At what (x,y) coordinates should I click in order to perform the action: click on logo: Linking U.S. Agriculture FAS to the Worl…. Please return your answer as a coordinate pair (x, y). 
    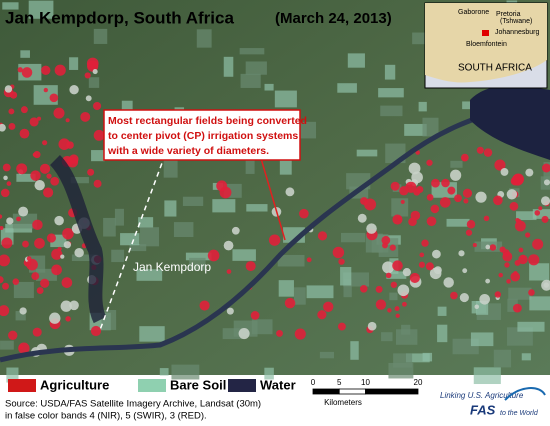
    Looking at the image, I should click on (493, 402).